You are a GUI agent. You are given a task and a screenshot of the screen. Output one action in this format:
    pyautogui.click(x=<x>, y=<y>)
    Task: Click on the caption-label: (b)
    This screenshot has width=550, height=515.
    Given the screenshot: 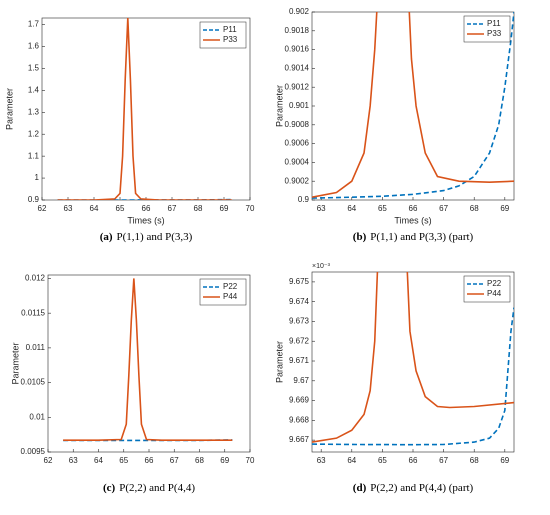 What is the action you would take?
    pyautogui.click(x=360, y=237)
    